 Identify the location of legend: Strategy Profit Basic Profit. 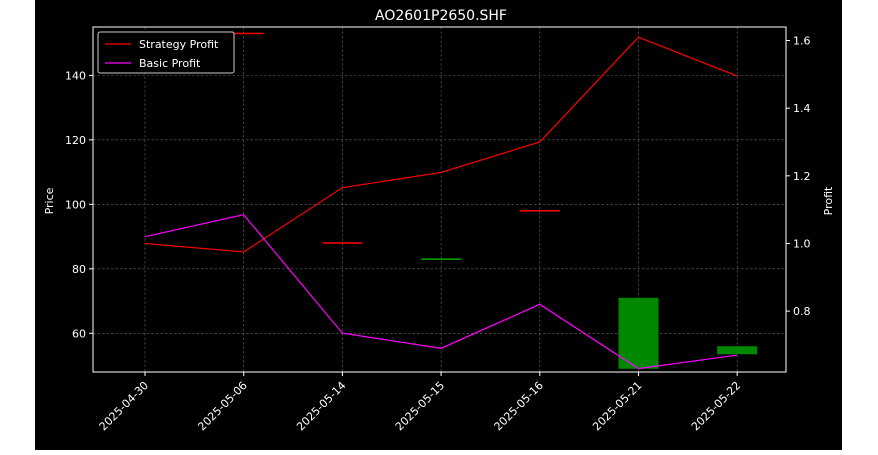
(166, 52).